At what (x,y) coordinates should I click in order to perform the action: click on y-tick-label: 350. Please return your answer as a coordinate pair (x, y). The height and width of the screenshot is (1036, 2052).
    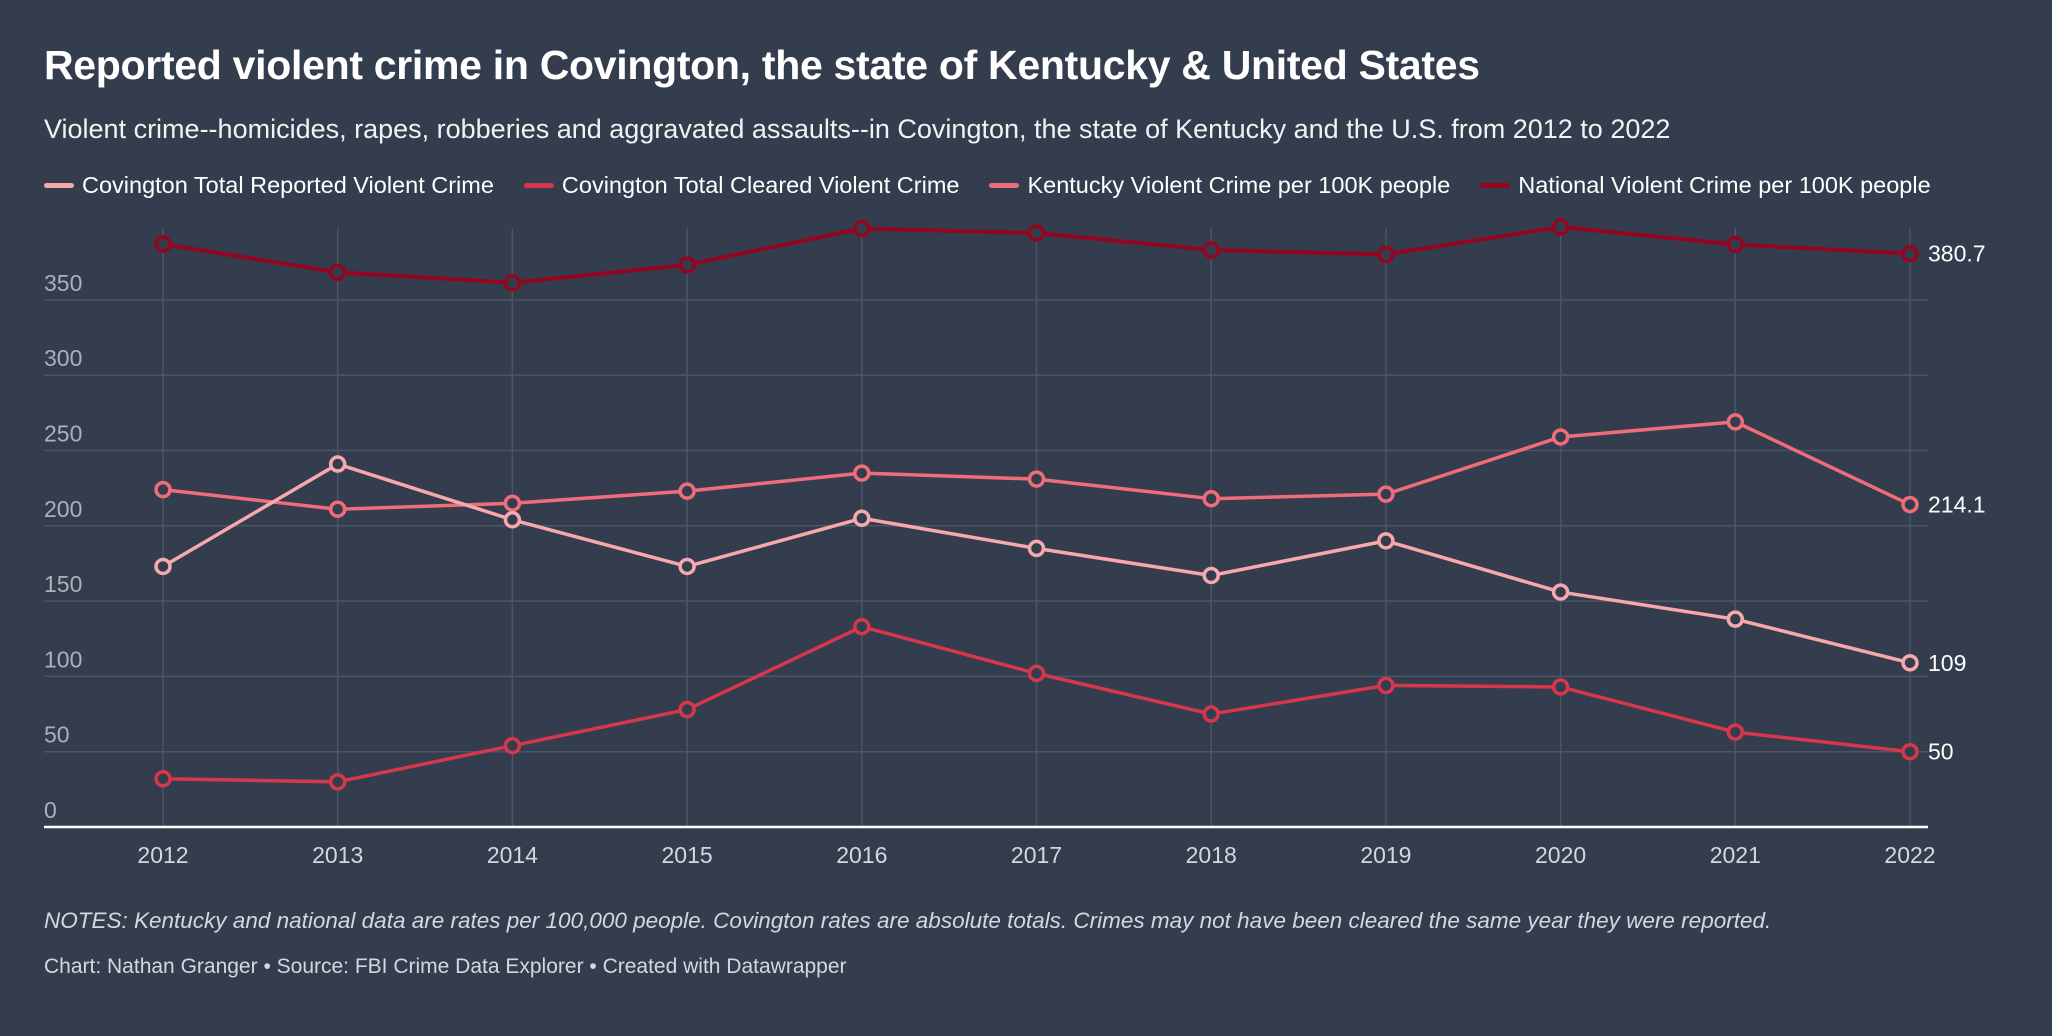
    Looking at the image, I should click on (63, 283).